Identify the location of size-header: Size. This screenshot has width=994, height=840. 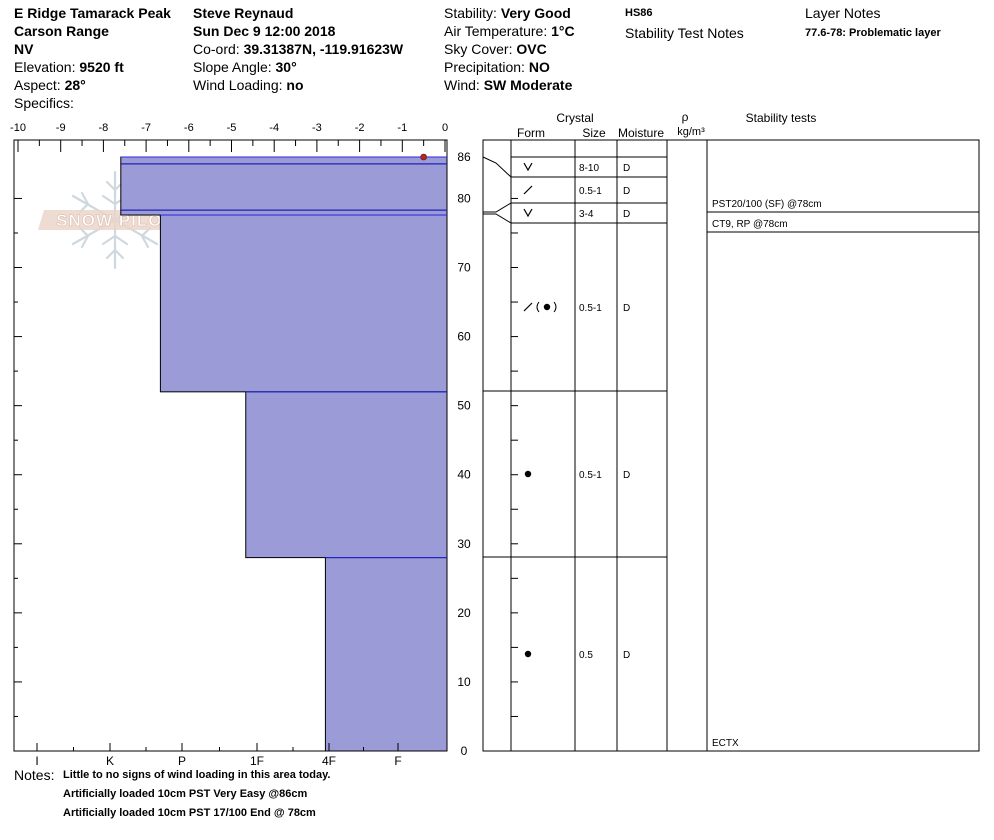
(594, 133).